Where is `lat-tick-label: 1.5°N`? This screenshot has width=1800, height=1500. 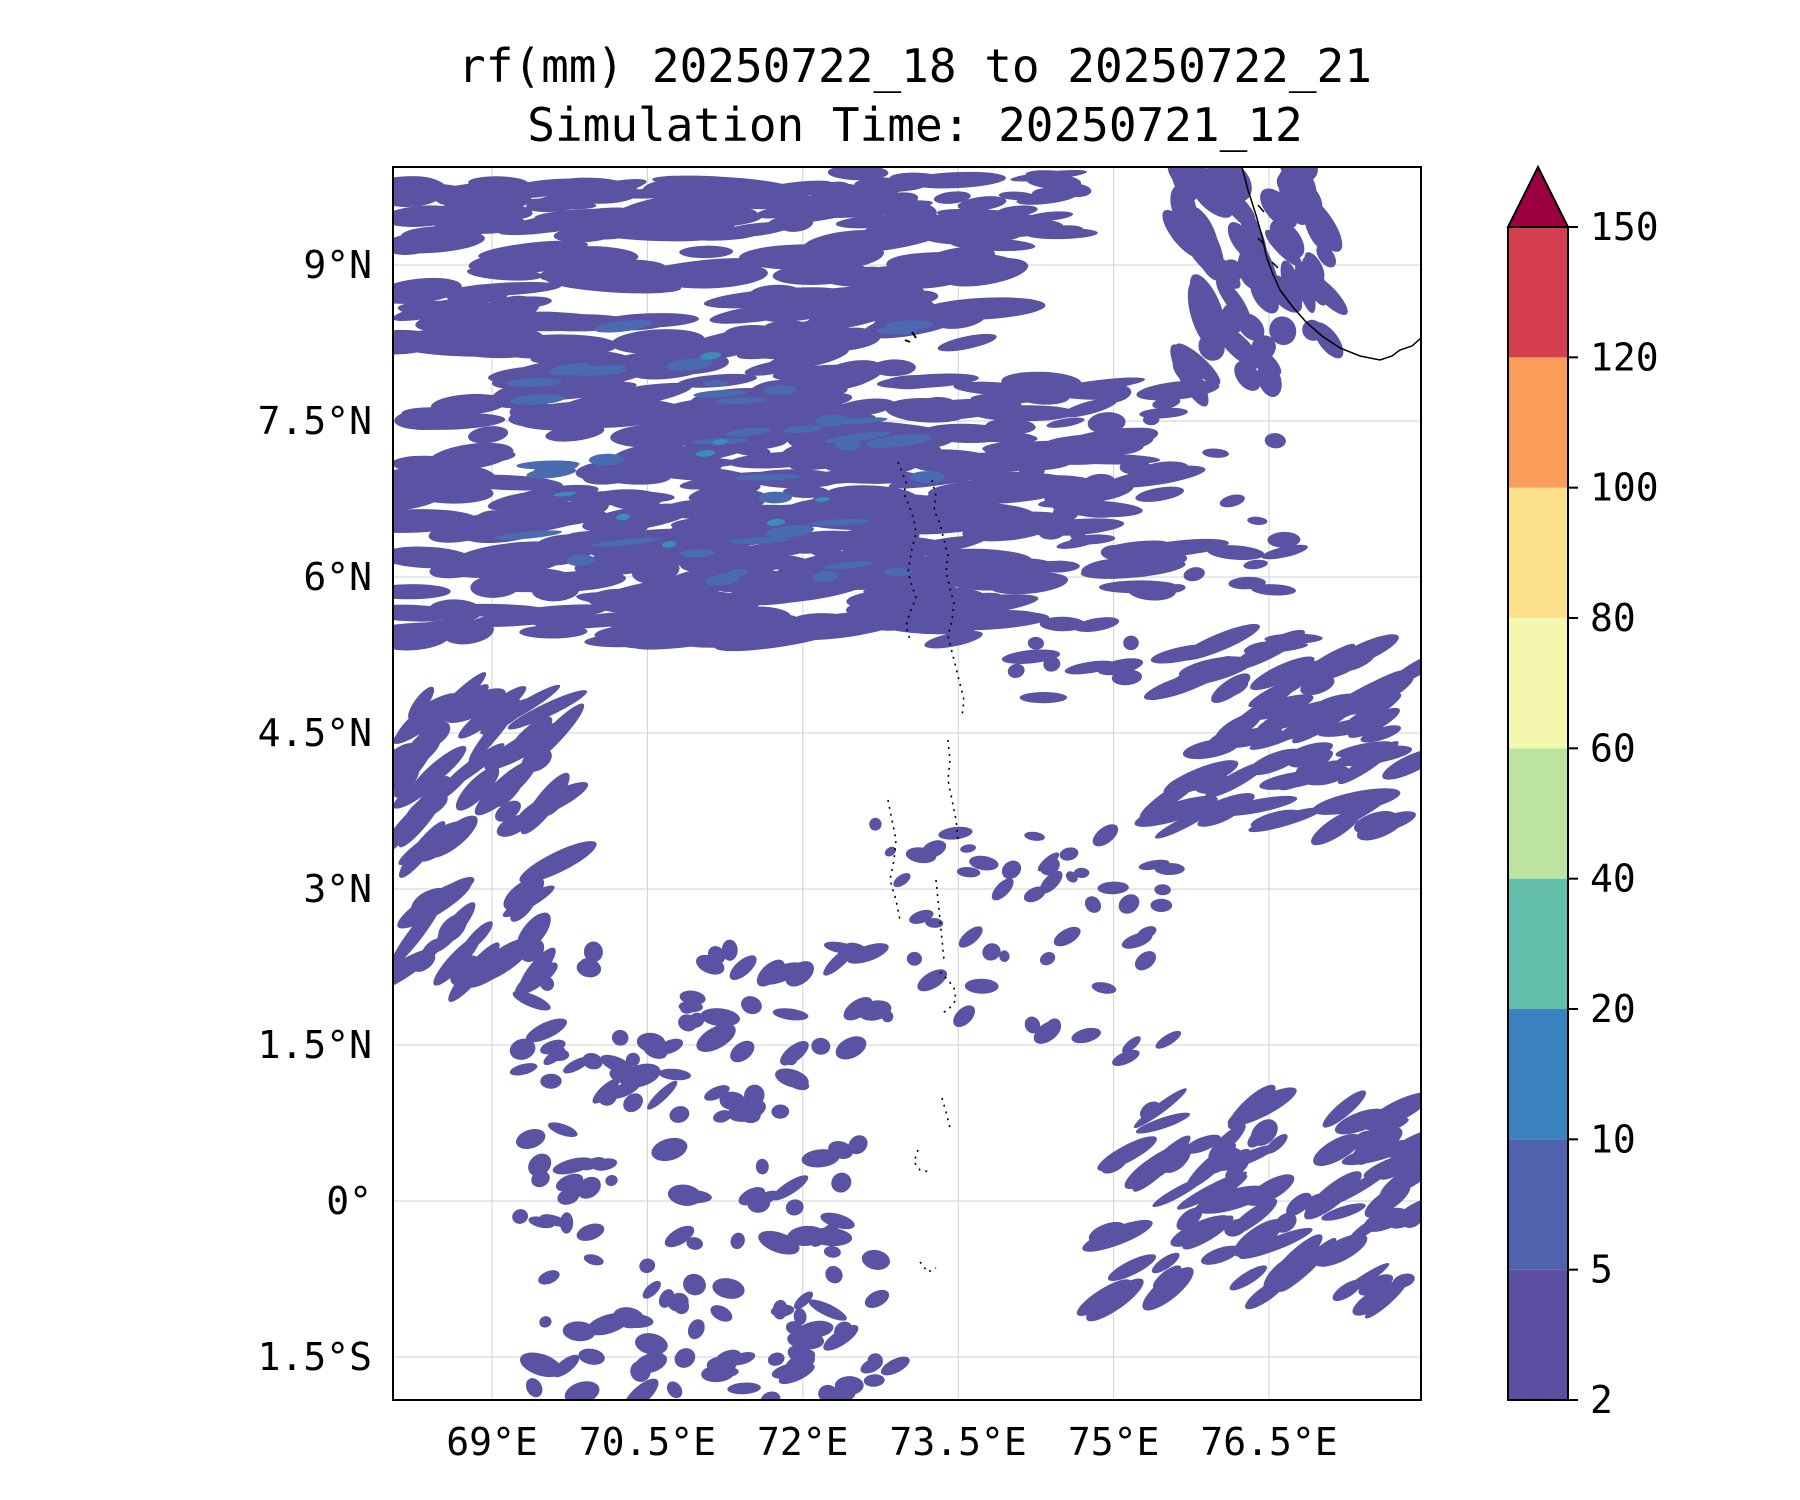
lat-tick-label: 1.5°N is located at coordinates (315, 1045).